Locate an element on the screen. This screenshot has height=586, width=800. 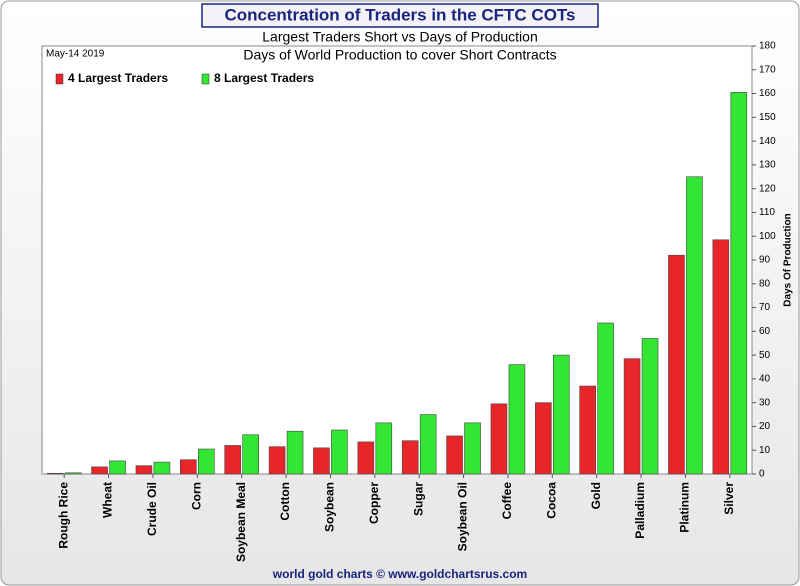
y-tick-label: 180 is located at coordinates (767, 46).